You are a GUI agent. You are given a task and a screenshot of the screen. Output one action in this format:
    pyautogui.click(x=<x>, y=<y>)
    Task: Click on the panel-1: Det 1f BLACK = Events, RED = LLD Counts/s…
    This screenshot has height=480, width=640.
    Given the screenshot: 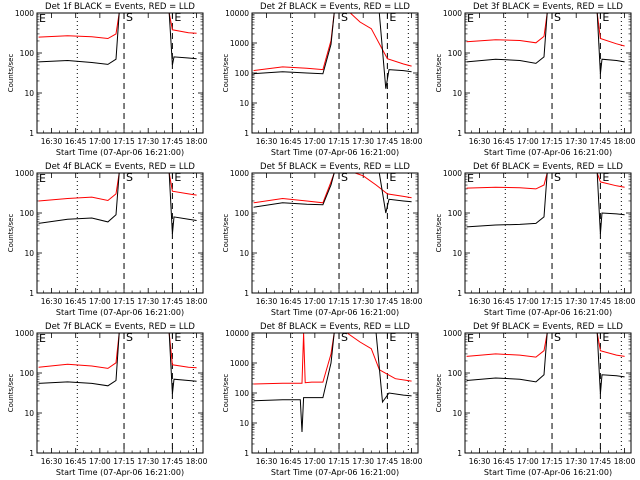 What is the action you would take?
    pyautogui.click(x=107, y=79)
    